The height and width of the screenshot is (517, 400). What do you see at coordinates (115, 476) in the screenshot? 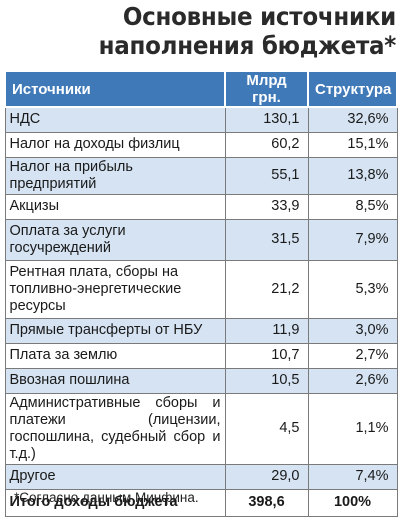
I see `source-cell: Другое` at bounding box center [115, 476].